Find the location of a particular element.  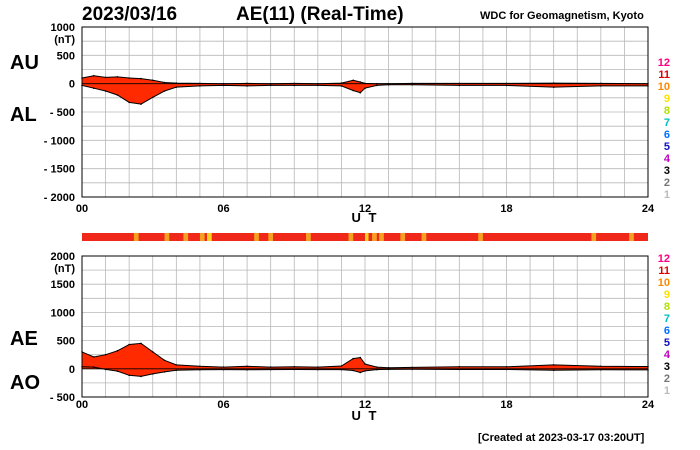

legend-level-6: 6 is located at coordinates (667, 331).